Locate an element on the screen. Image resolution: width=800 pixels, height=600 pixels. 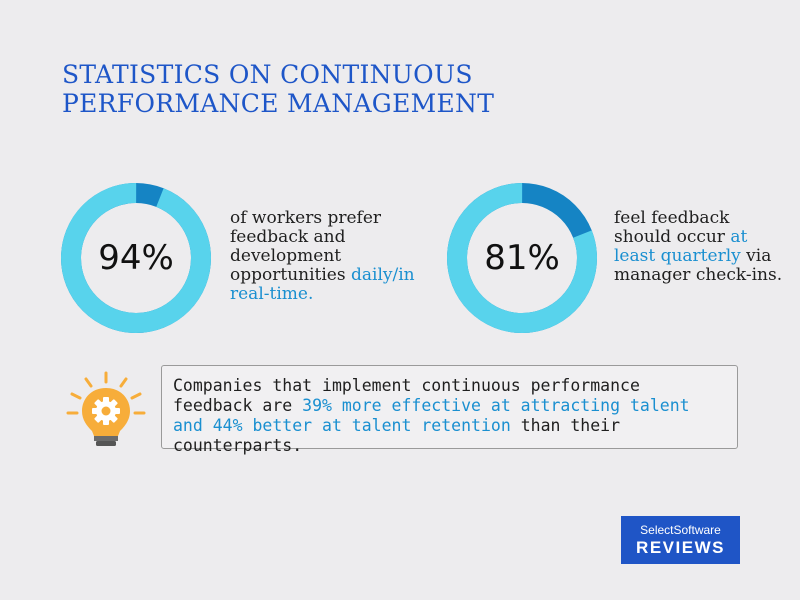
brand-logo: SelectSoftware REVIEWS is located at coordinates (680, 540).